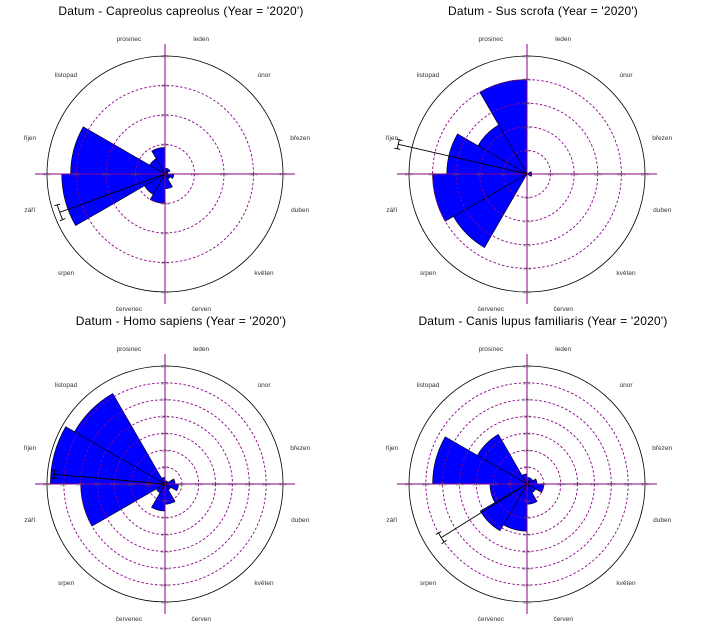 The image size is (724, 621). What do you see at coordinates (120, 439) in the screenshot?
I see `rose-wedge-listopad` at bounding box center [120, 439].